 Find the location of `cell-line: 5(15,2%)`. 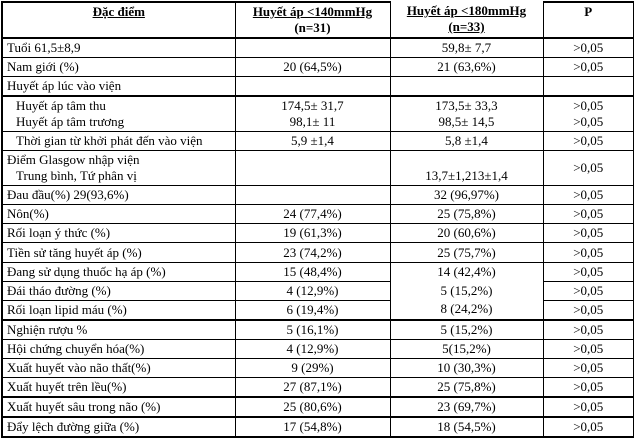

cell-line: 5(15,2%) is located at coordinates (466, 348).